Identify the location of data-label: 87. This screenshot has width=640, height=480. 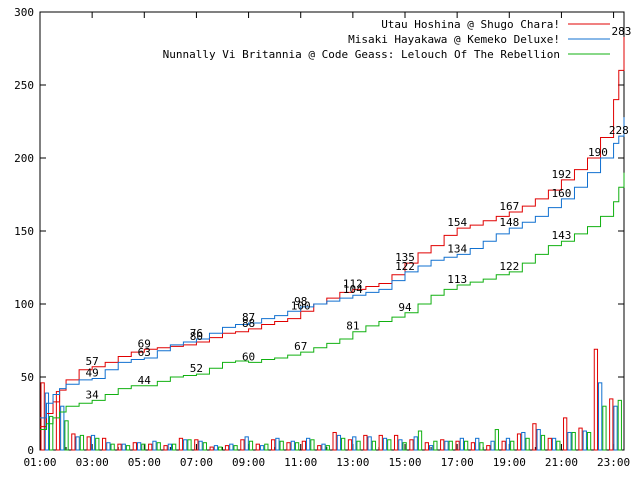
(248, 317).